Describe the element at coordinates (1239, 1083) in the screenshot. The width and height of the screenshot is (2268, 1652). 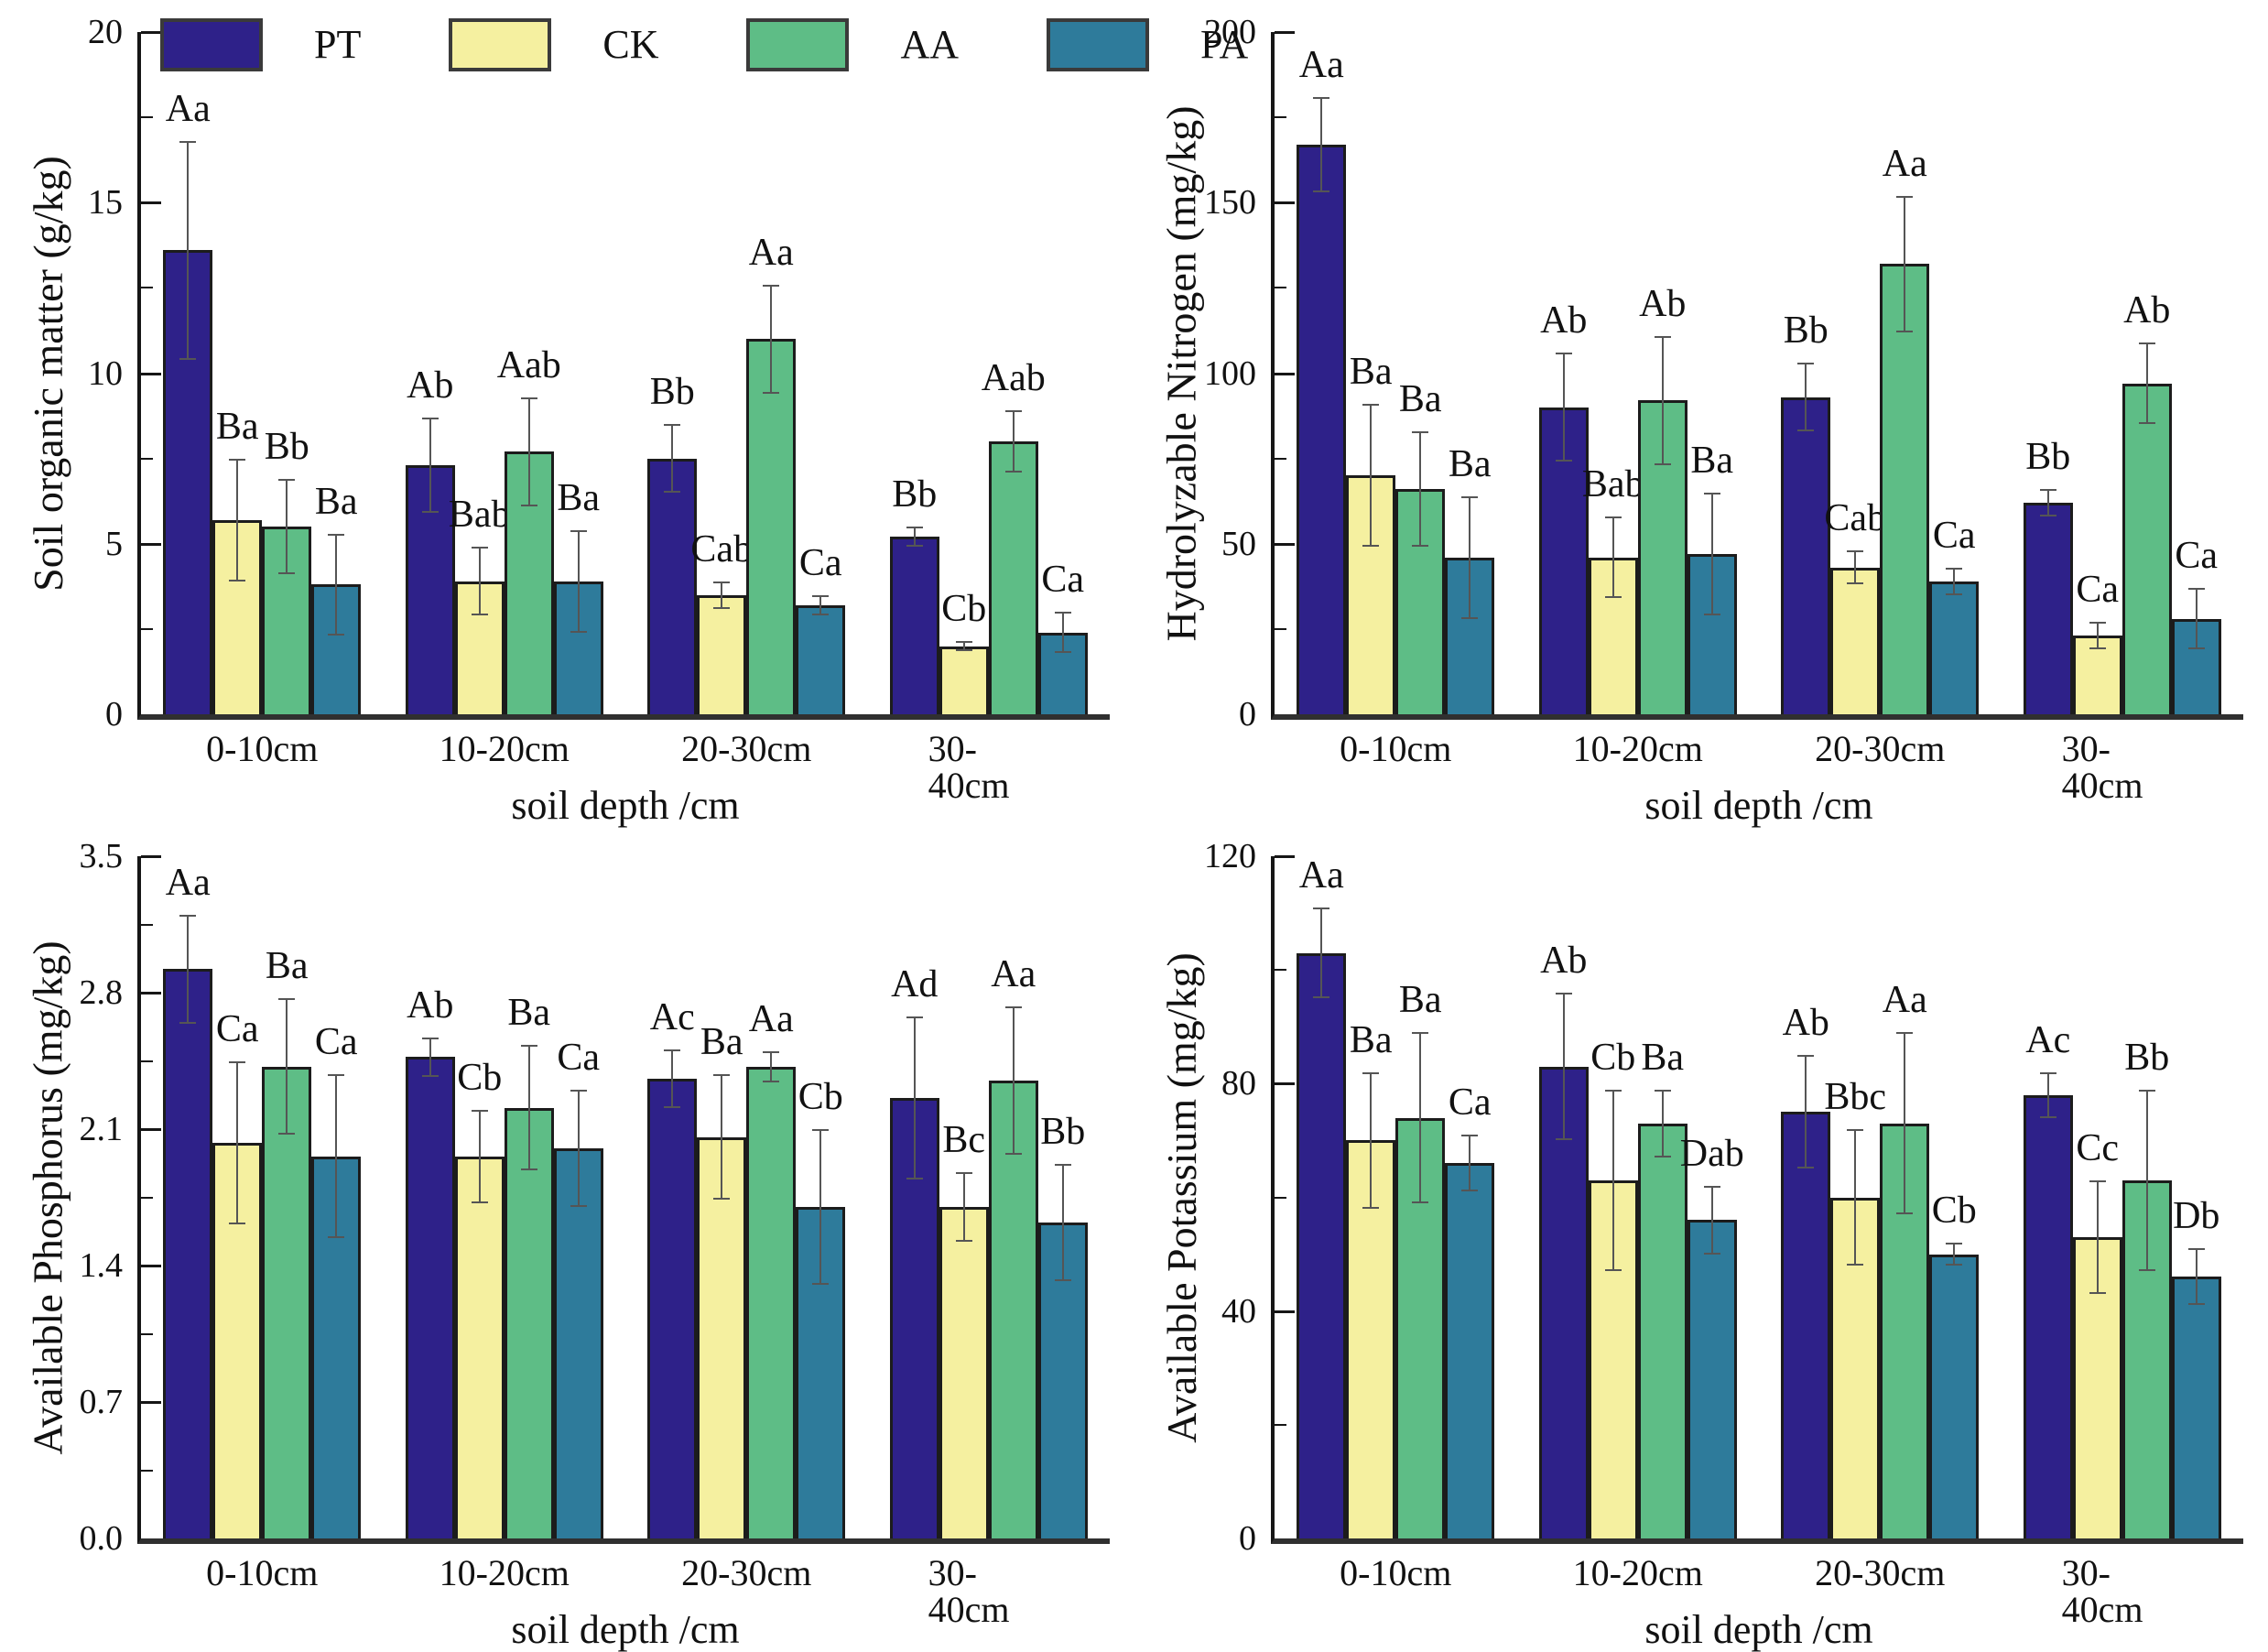
I see `y-tick-label: 80` at that location.